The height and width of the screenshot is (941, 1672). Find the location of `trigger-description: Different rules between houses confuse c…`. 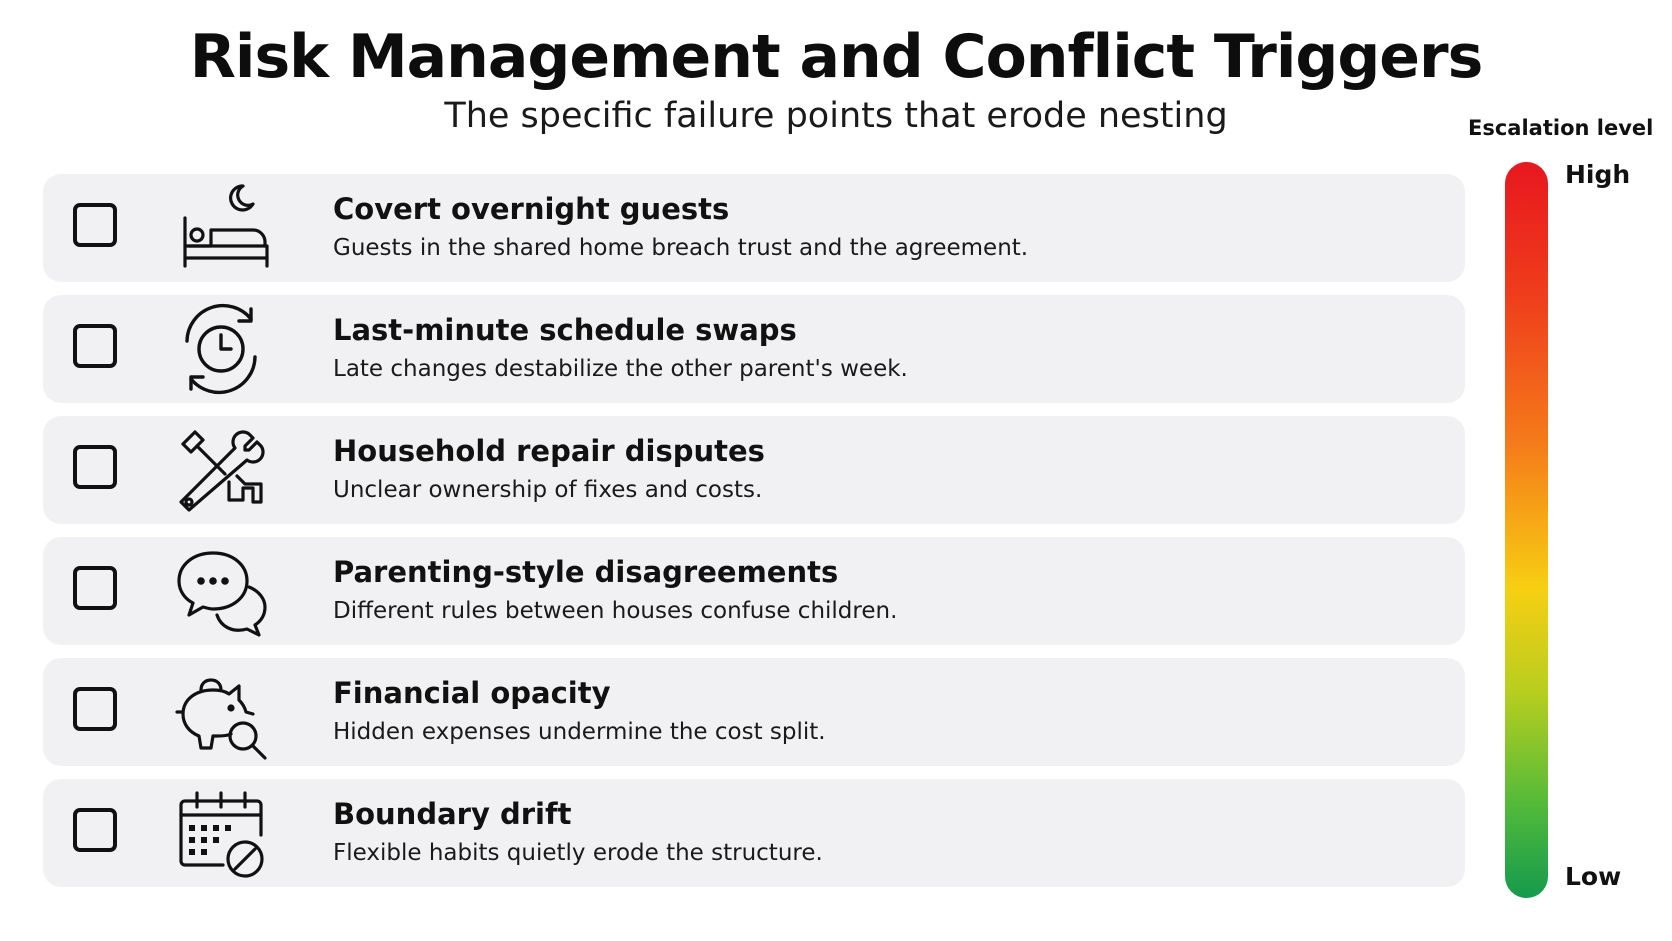

trigger-description: Different rules between houses confuse c… is located at coordinates (615, 611).